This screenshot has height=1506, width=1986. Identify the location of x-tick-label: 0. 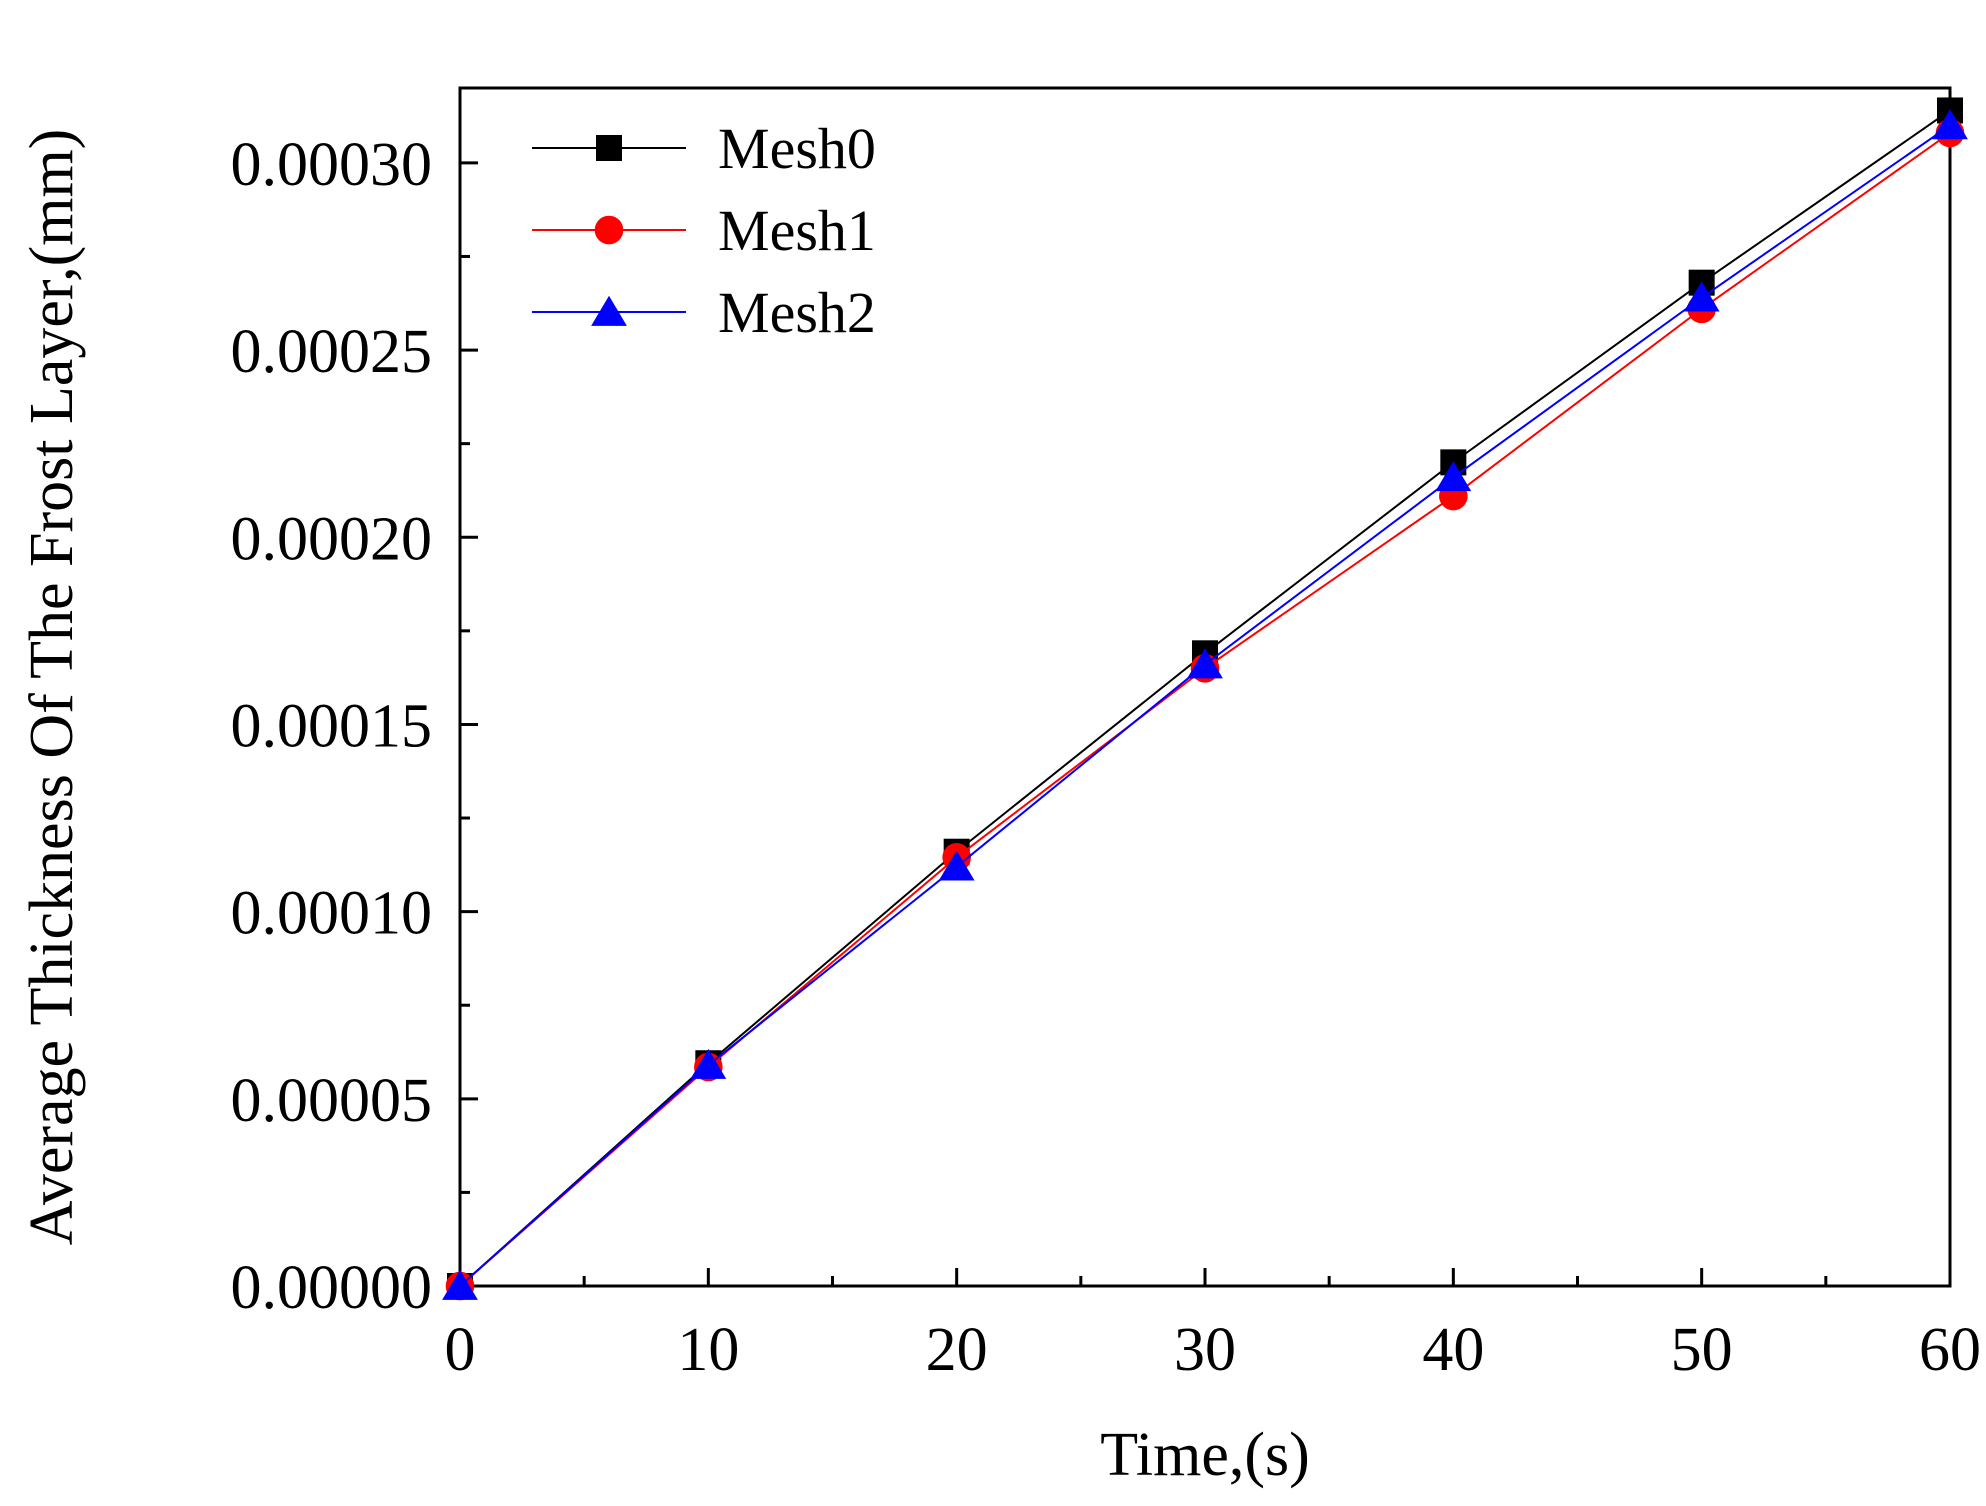
(460, 1350).